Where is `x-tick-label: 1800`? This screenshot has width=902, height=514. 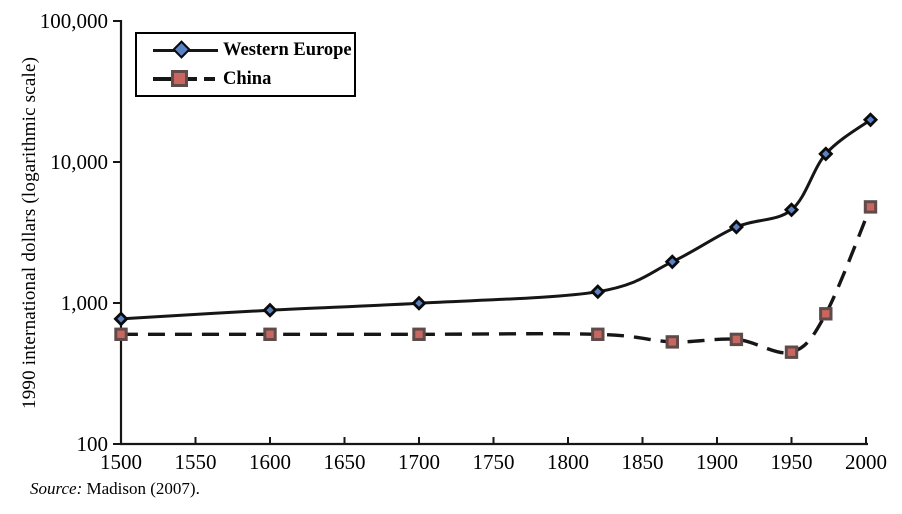 x-tick-label: 1800 is located at coordinates (568, 462).